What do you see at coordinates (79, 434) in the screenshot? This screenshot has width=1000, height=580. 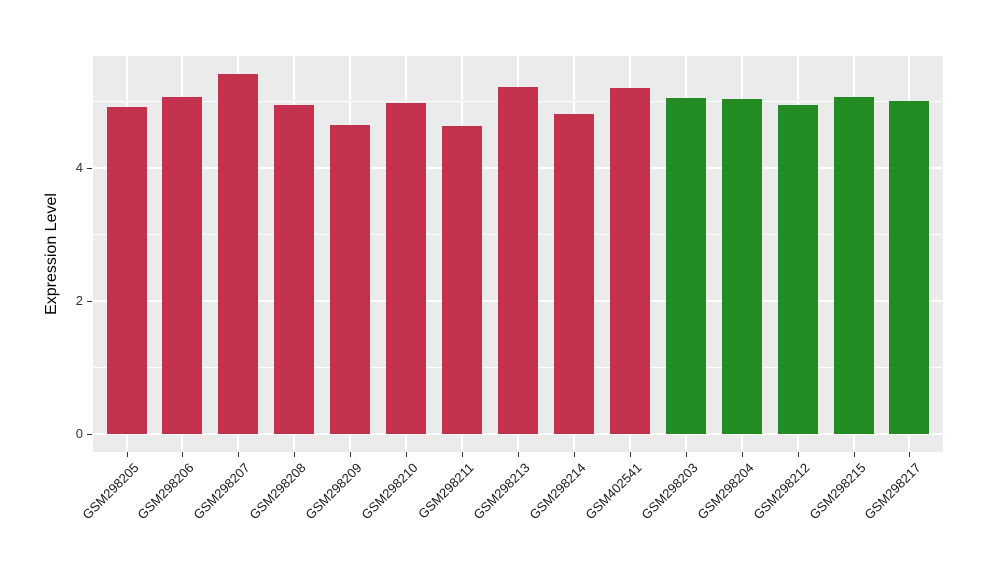 I see `y-tick-label-0: 0` at bounding box center [79, 434].